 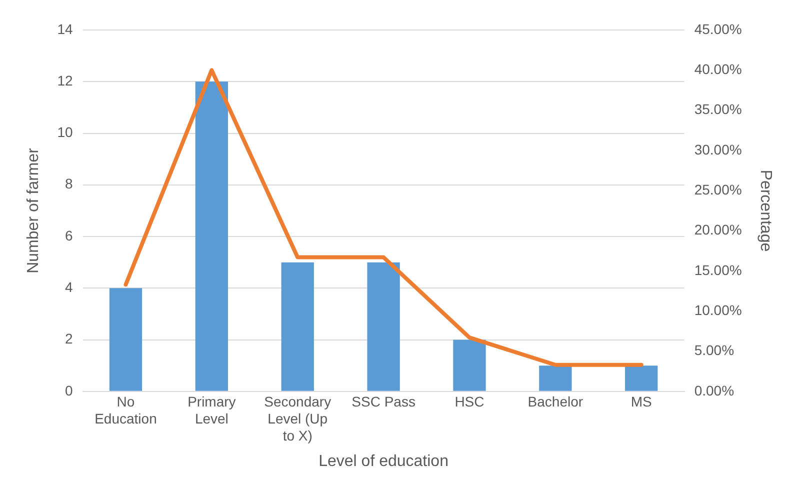 I want to click on y-axis-title: Number of farmer, so click(x=33, y=210).